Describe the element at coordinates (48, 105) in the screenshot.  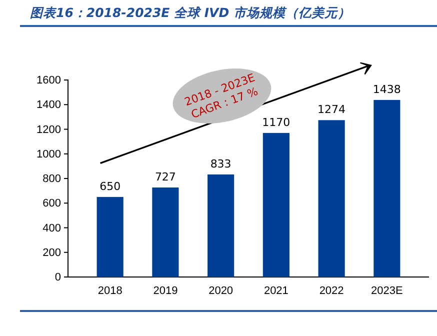
I see `y-tick-label: 1400` at that location.